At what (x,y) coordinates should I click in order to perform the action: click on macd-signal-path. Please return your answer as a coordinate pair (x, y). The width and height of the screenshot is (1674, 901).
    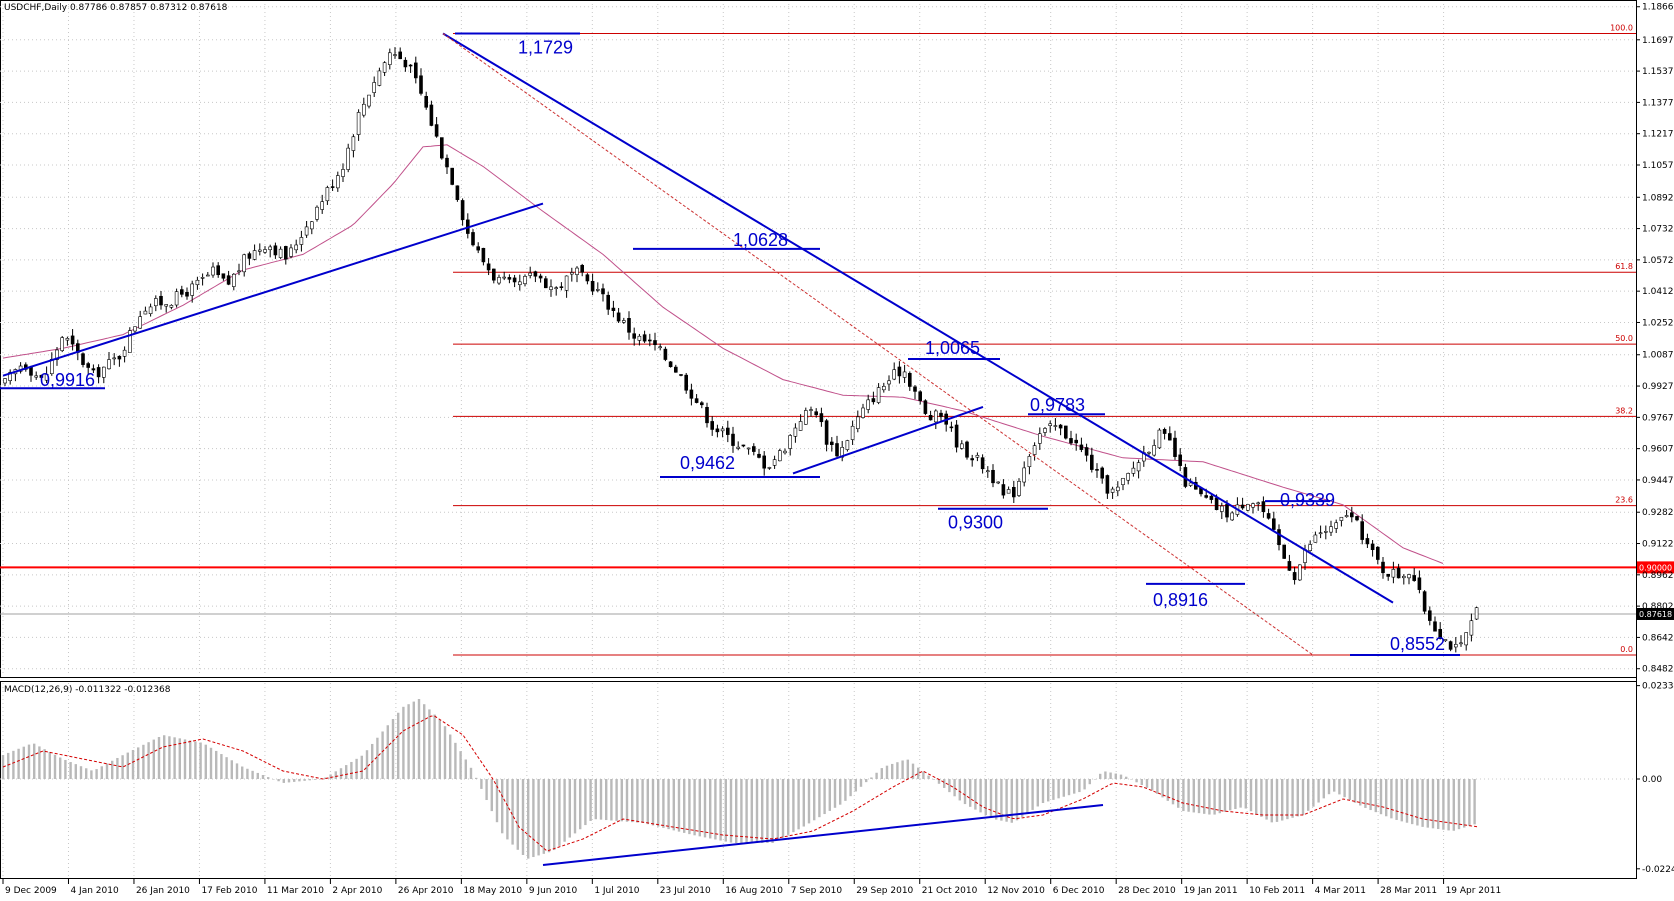
    Looking at the image, I should click on (741, 783).